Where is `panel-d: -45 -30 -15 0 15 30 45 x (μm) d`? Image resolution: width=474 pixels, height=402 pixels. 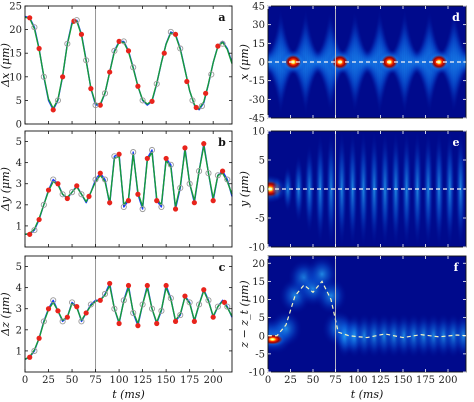 panel-d: -45 -30 -15 0 15 30 45 x (μm) d is located at coordinates (352, 63).